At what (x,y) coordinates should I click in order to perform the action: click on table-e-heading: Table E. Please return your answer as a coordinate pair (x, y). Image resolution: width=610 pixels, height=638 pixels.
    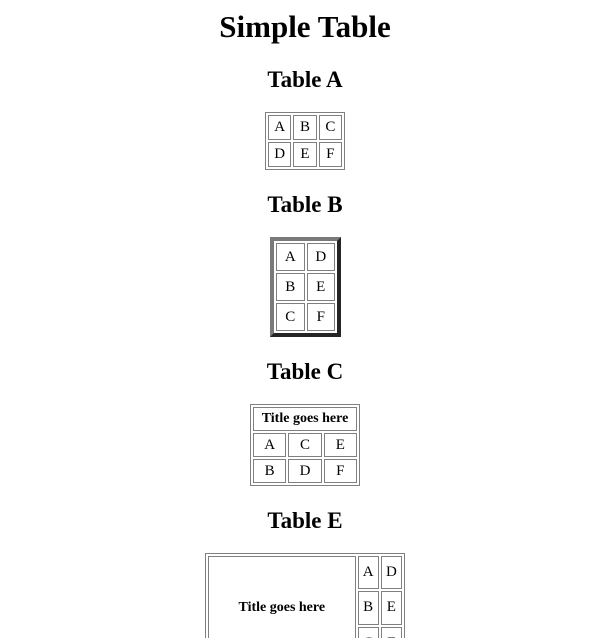
    Looking at the image, I should click on (305, 520).